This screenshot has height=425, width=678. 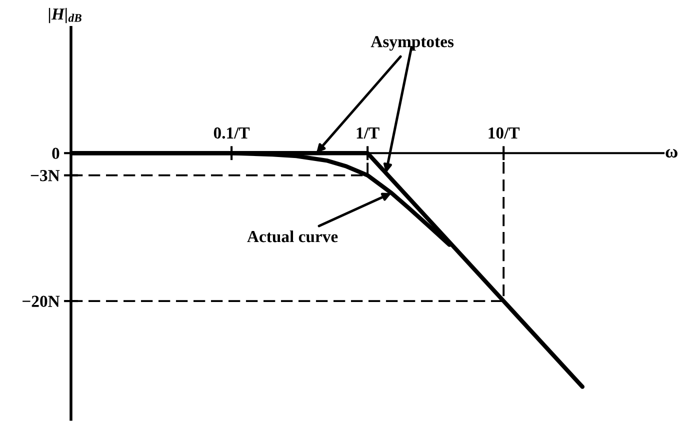 What do you see at coordinates (292, 236) in the screenshot?
I see `annotation: Actual curve` at bounding box center [292, 236].